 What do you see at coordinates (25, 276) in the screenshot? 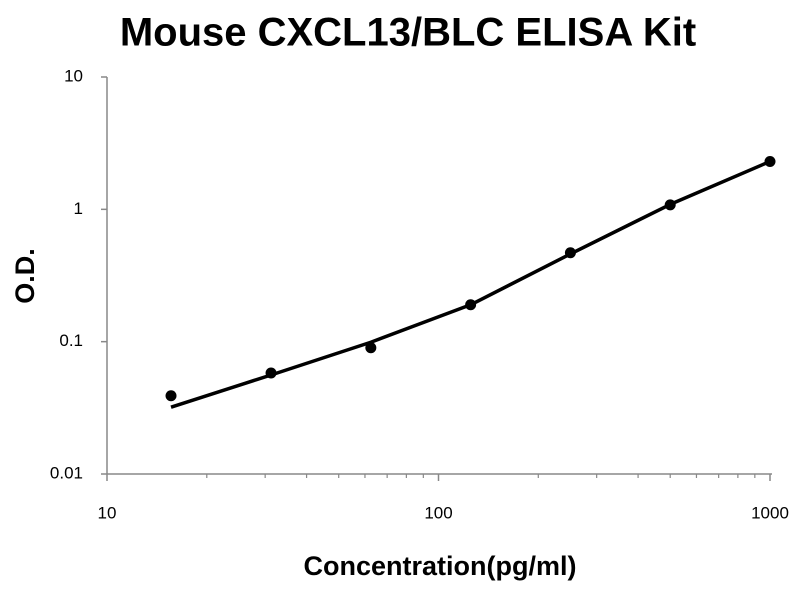
I see `y-axis-label: O.D.` at bounding box center [25, 276].